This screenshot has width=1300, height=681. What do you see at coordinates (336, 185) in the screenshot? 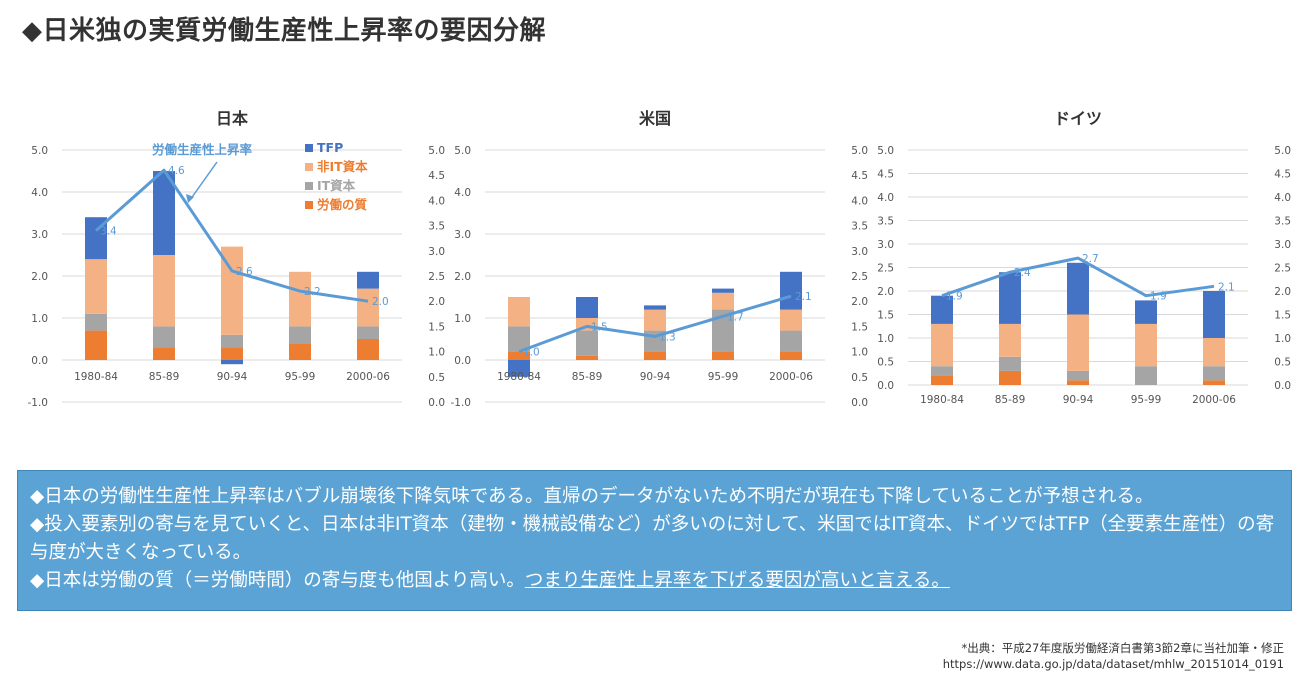
I see `legend-label: IT資本` at bounding box center [336, 185].